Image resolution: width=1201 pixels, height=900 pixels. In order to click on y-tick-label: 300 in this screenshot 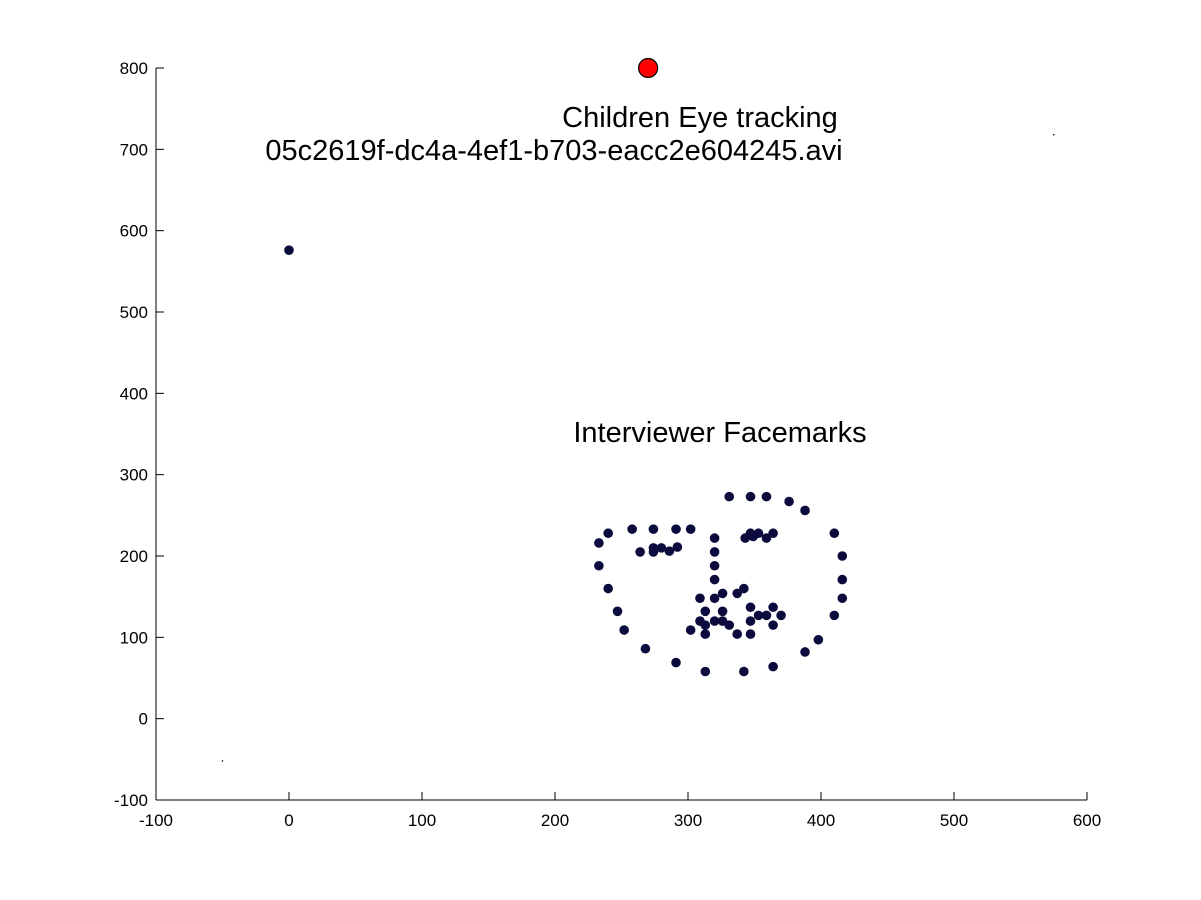, I will do `click(134, 475)`.